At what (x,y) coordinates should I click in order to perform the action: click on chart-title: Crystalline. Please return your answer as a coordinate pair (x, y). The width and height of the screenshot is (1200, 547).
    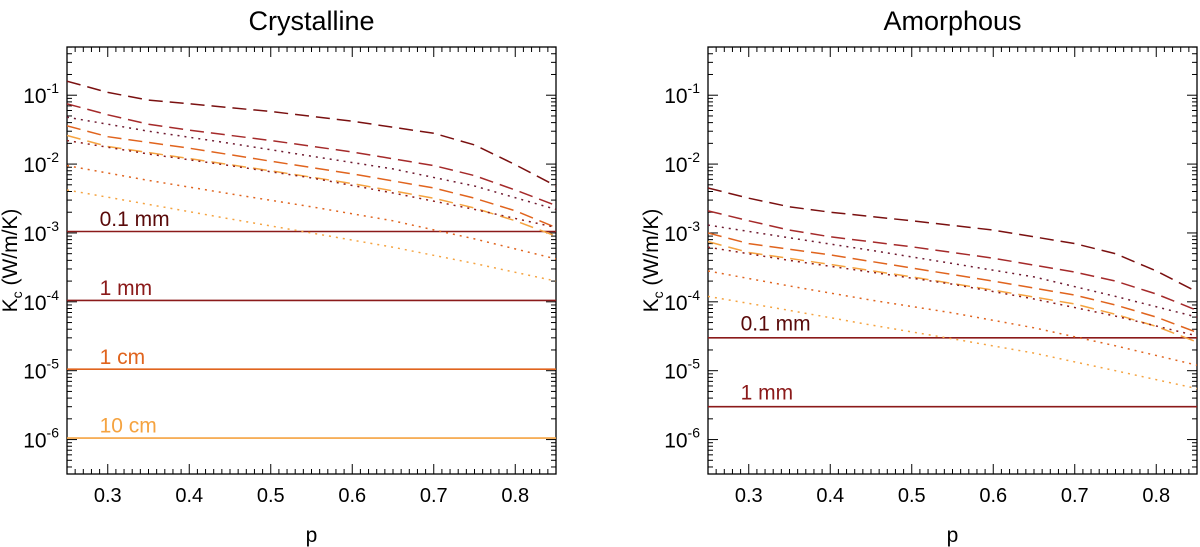
    Looking at the image, I should click on (311, 21).